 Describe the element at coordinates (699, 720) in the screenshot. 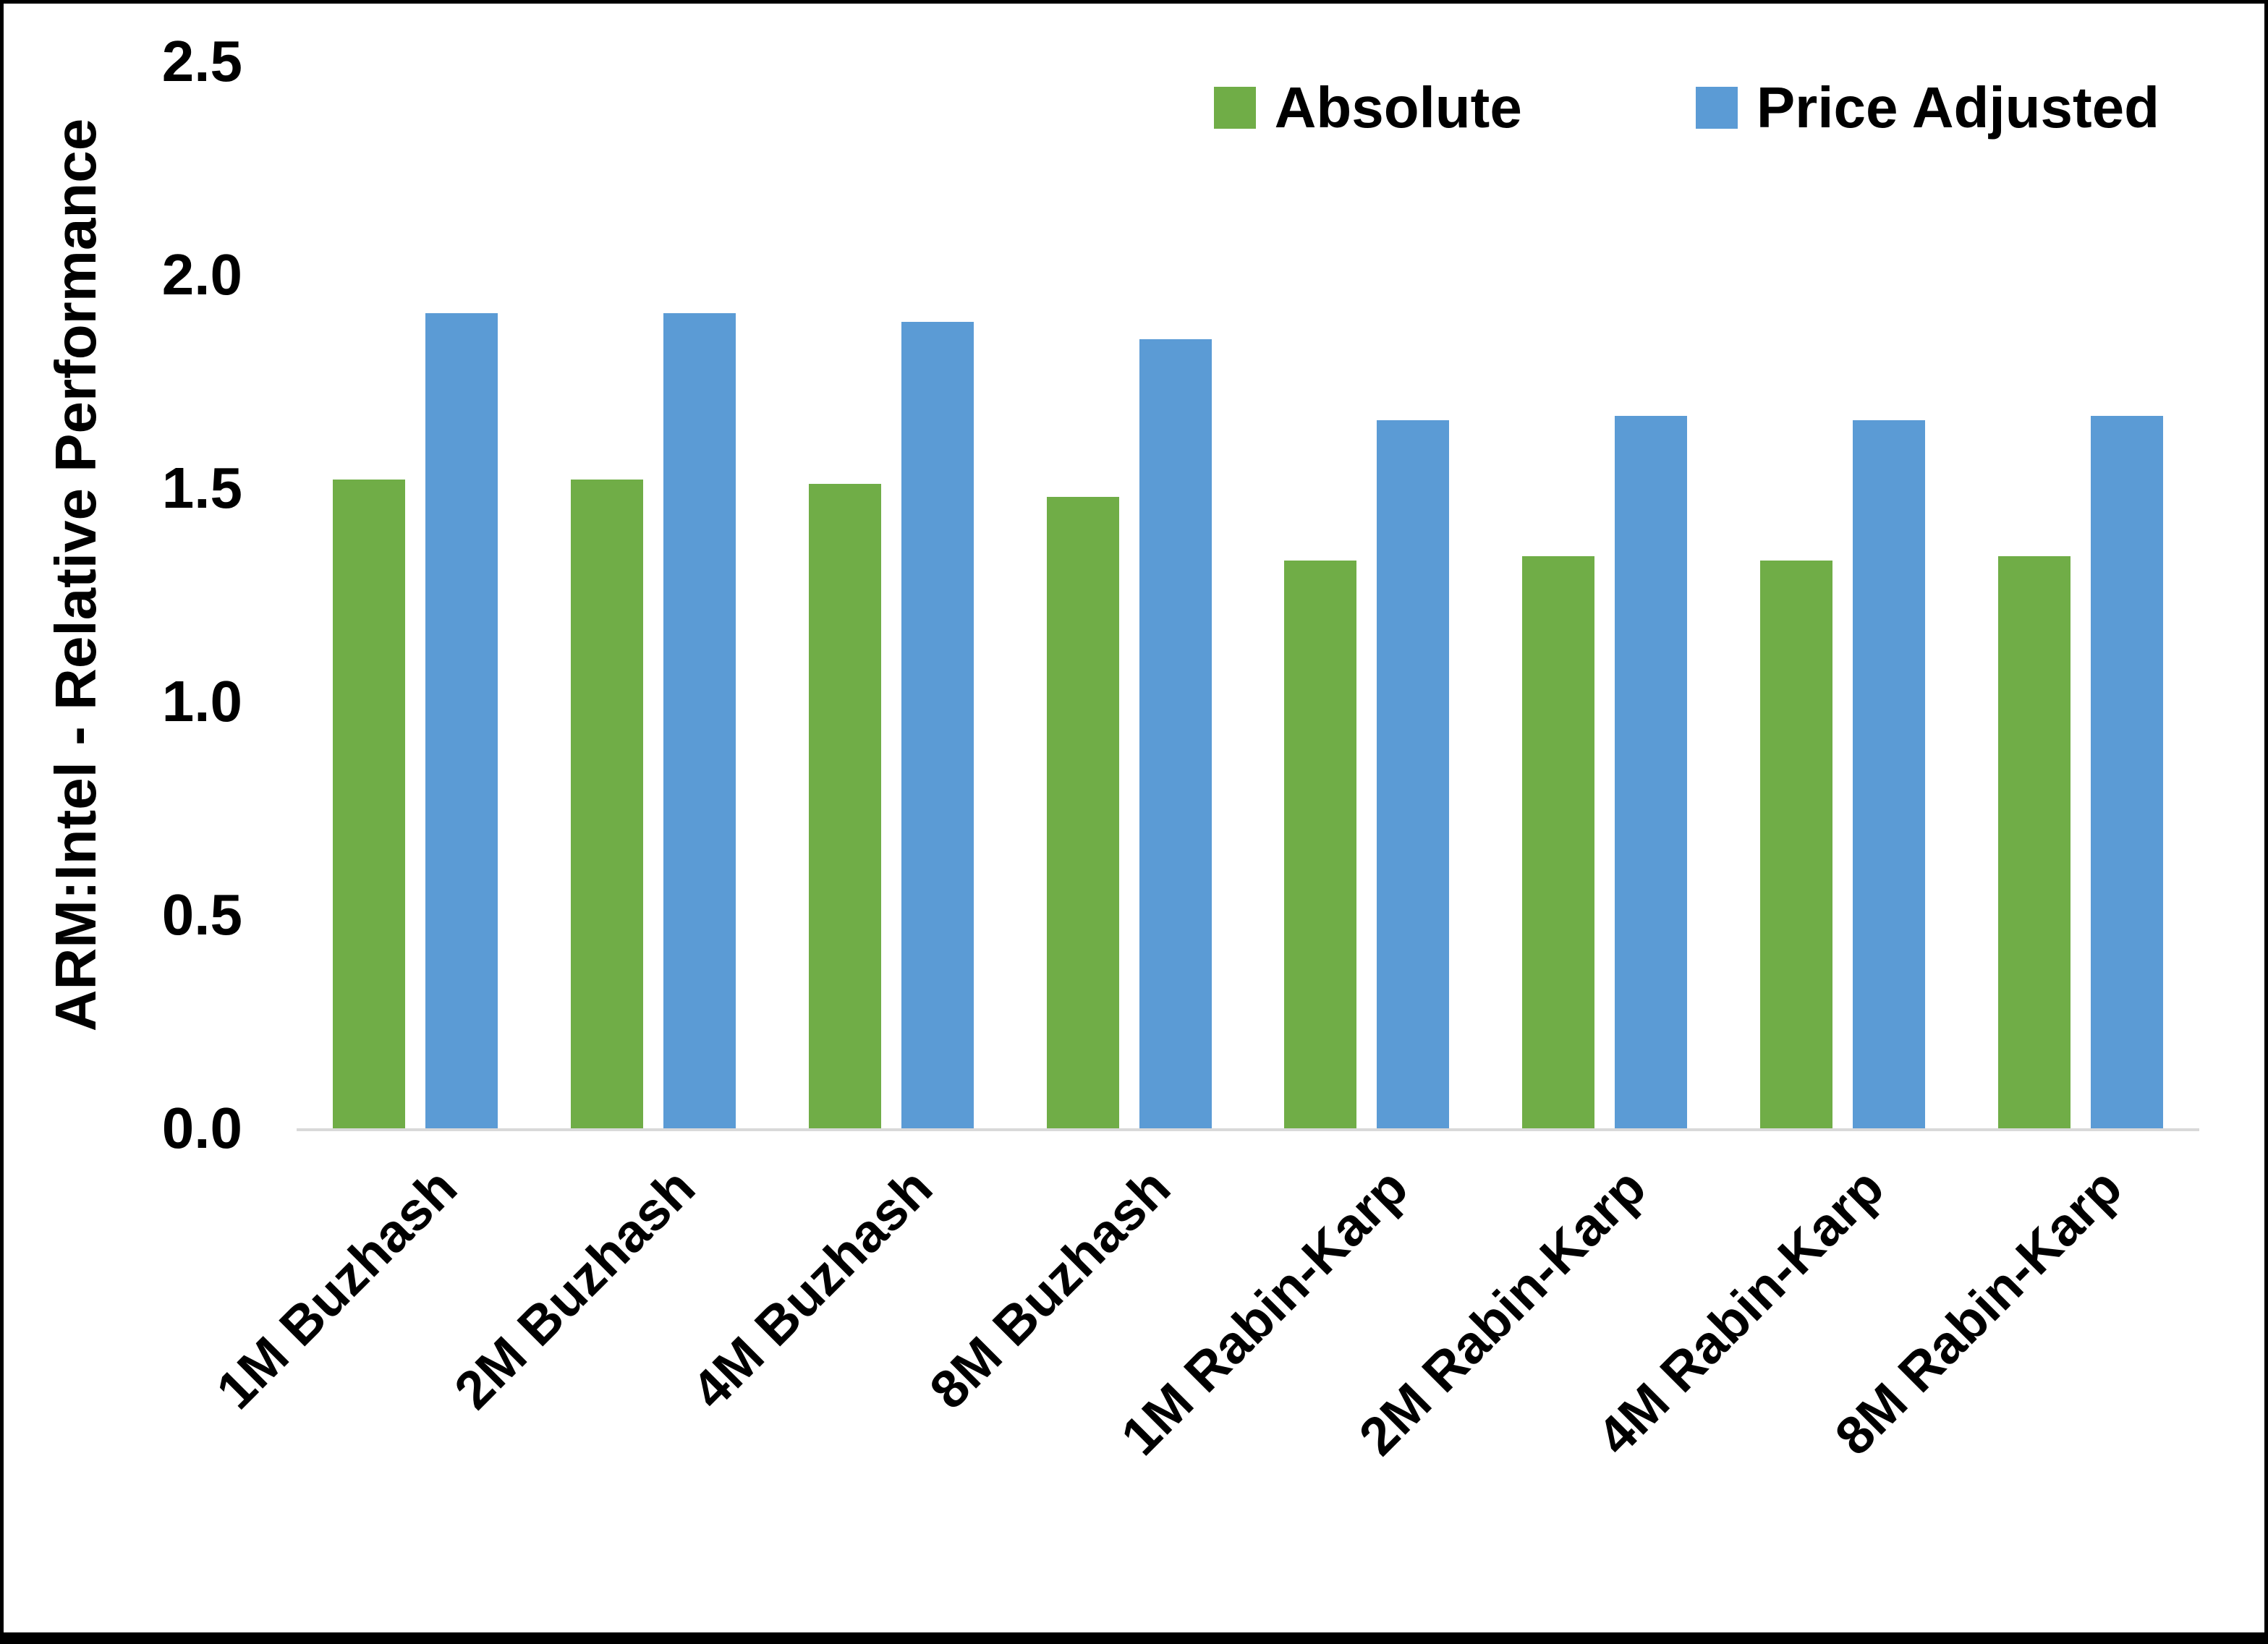

I see `bar-price-adjusted-2m-buzhash` at that location.